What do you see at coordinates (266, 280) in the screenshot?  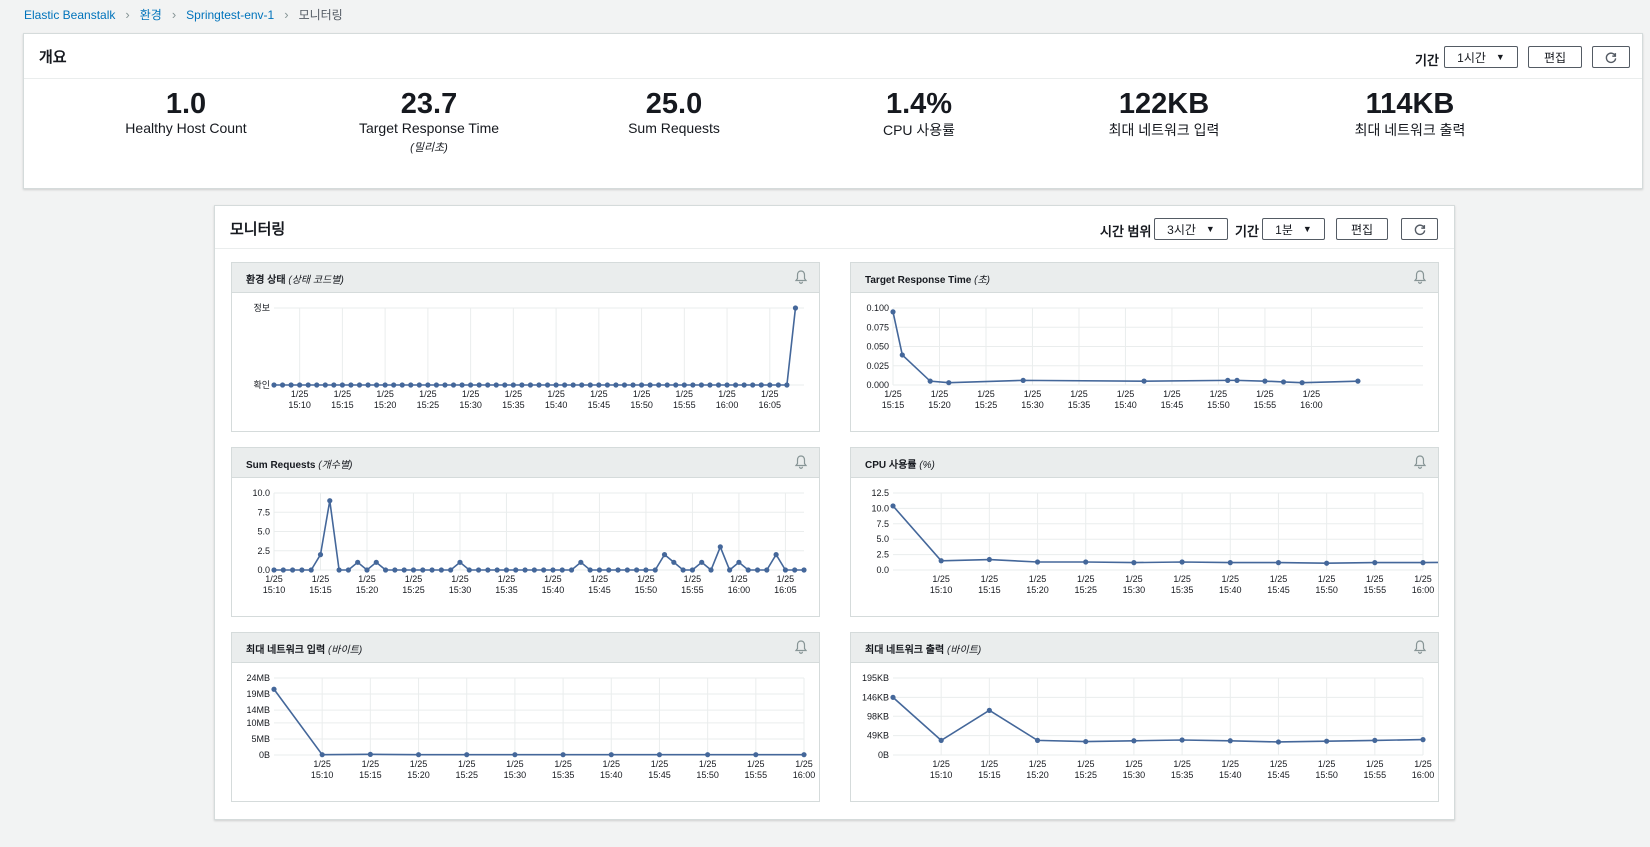 I see `chart-title-text: 환경 상태` at bounding box center [266, 280].